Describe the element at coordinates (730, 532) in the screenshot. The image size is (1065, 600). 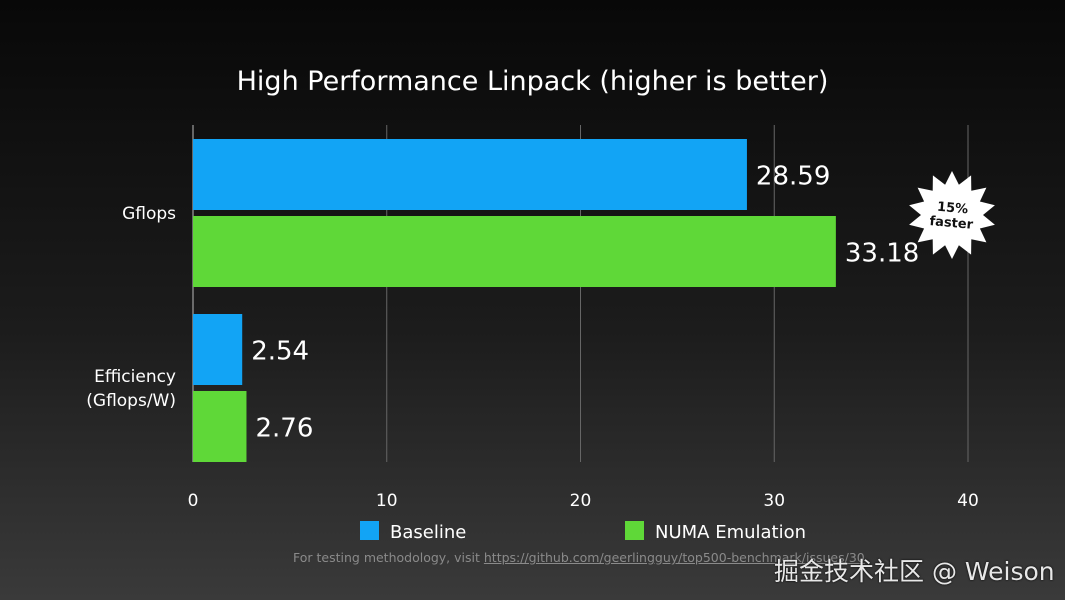
I see `legend-label: NUMA Emulation` at that location.